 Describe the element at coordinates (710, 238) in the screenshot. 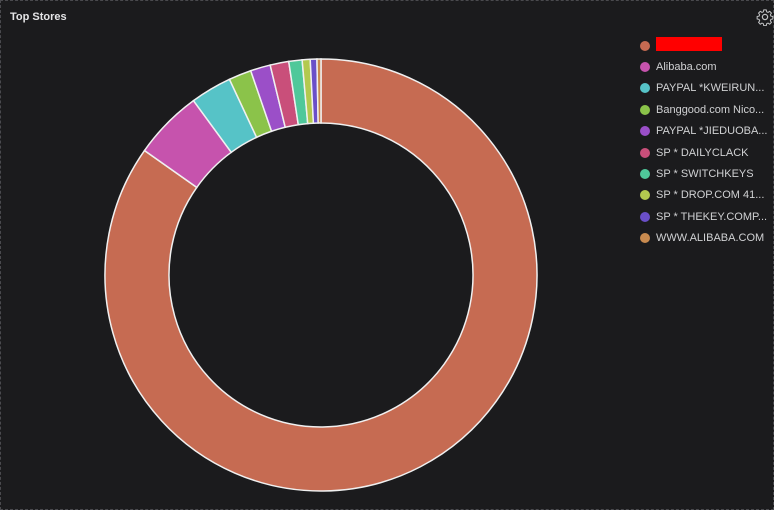

I see `legend-label: WWW.ALIBABA.COM` at that location.